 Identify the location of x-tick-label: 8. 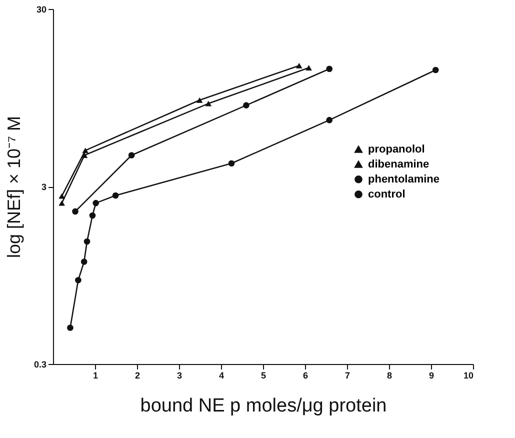
(389, 375).